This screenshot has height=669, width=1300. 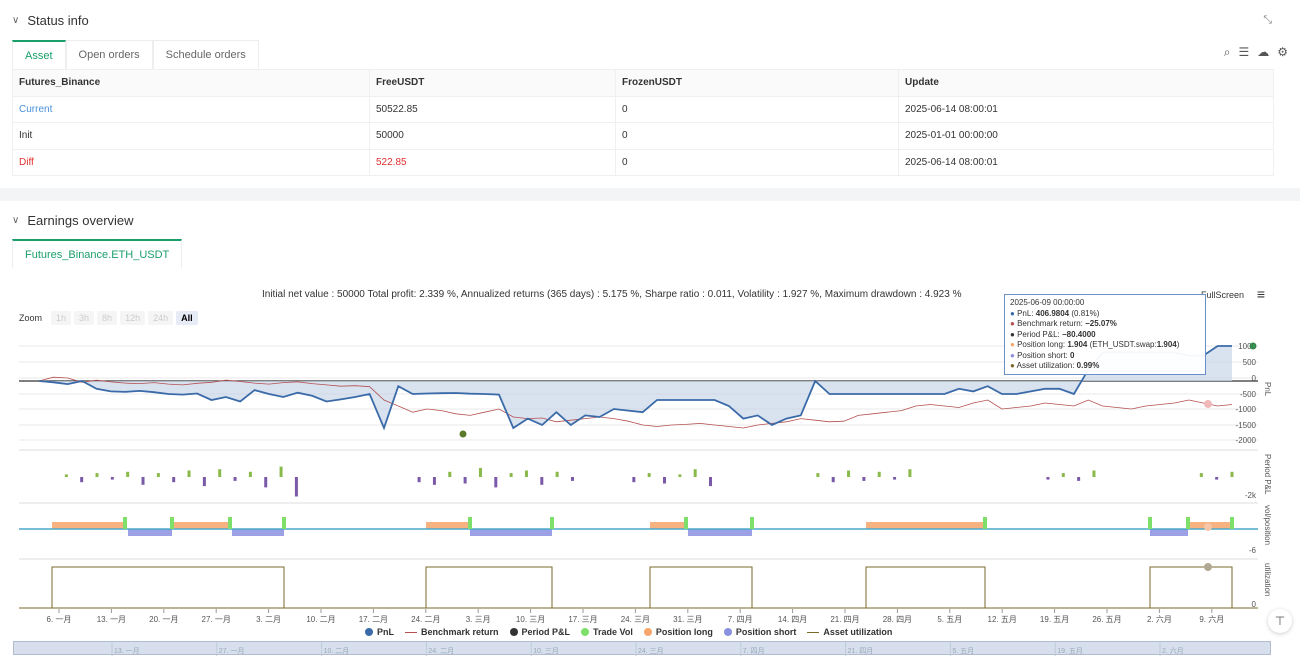 I want to click on tooltip-date: 2025-06-09 00:00:00, so click(x=1047, y=302).